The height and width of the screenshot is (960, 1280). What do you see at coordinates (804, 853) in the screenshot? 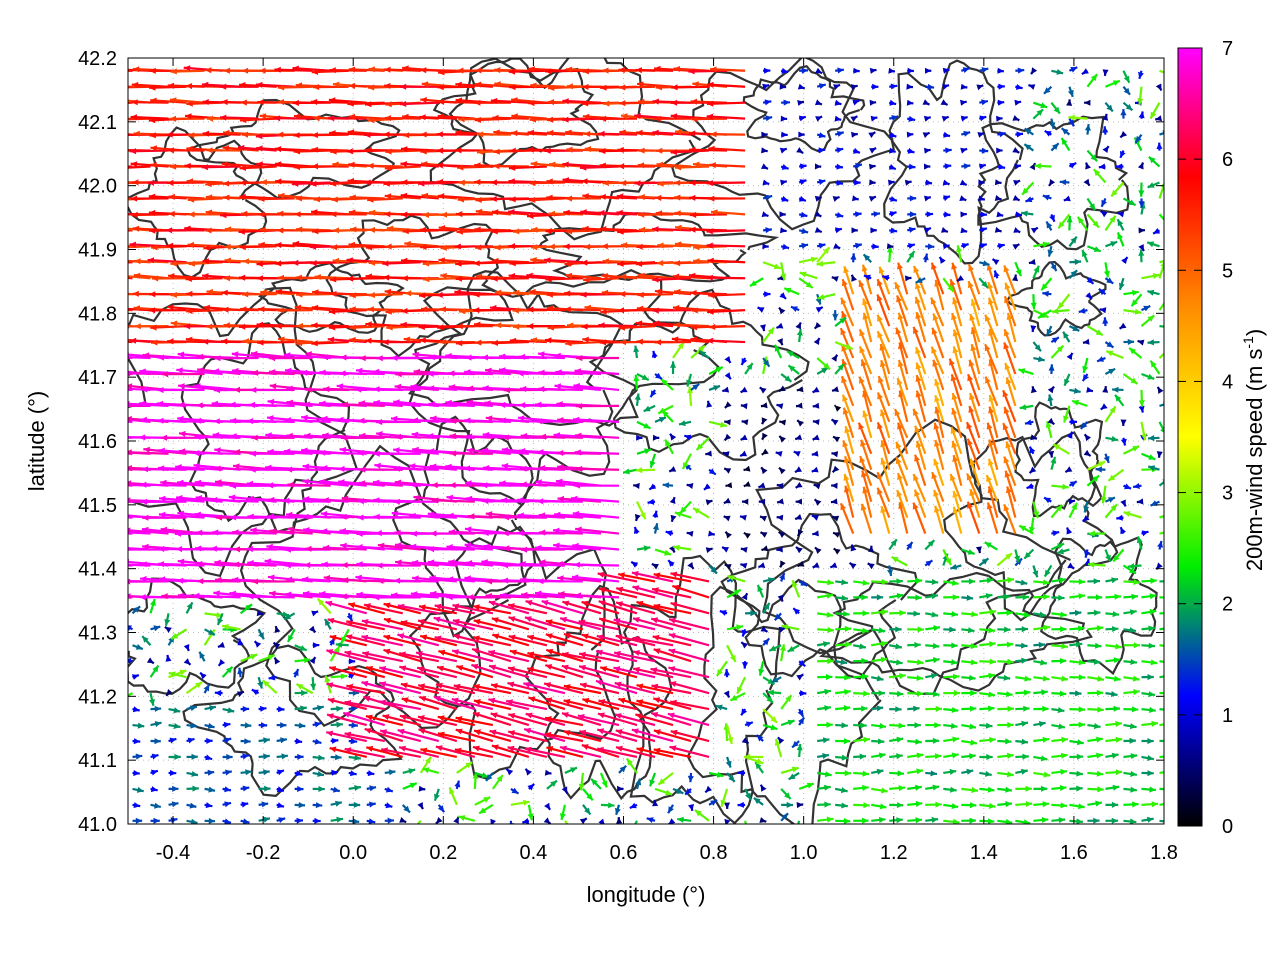
I see `x-tick-label: 1.0` at bounding box center [804, 853].